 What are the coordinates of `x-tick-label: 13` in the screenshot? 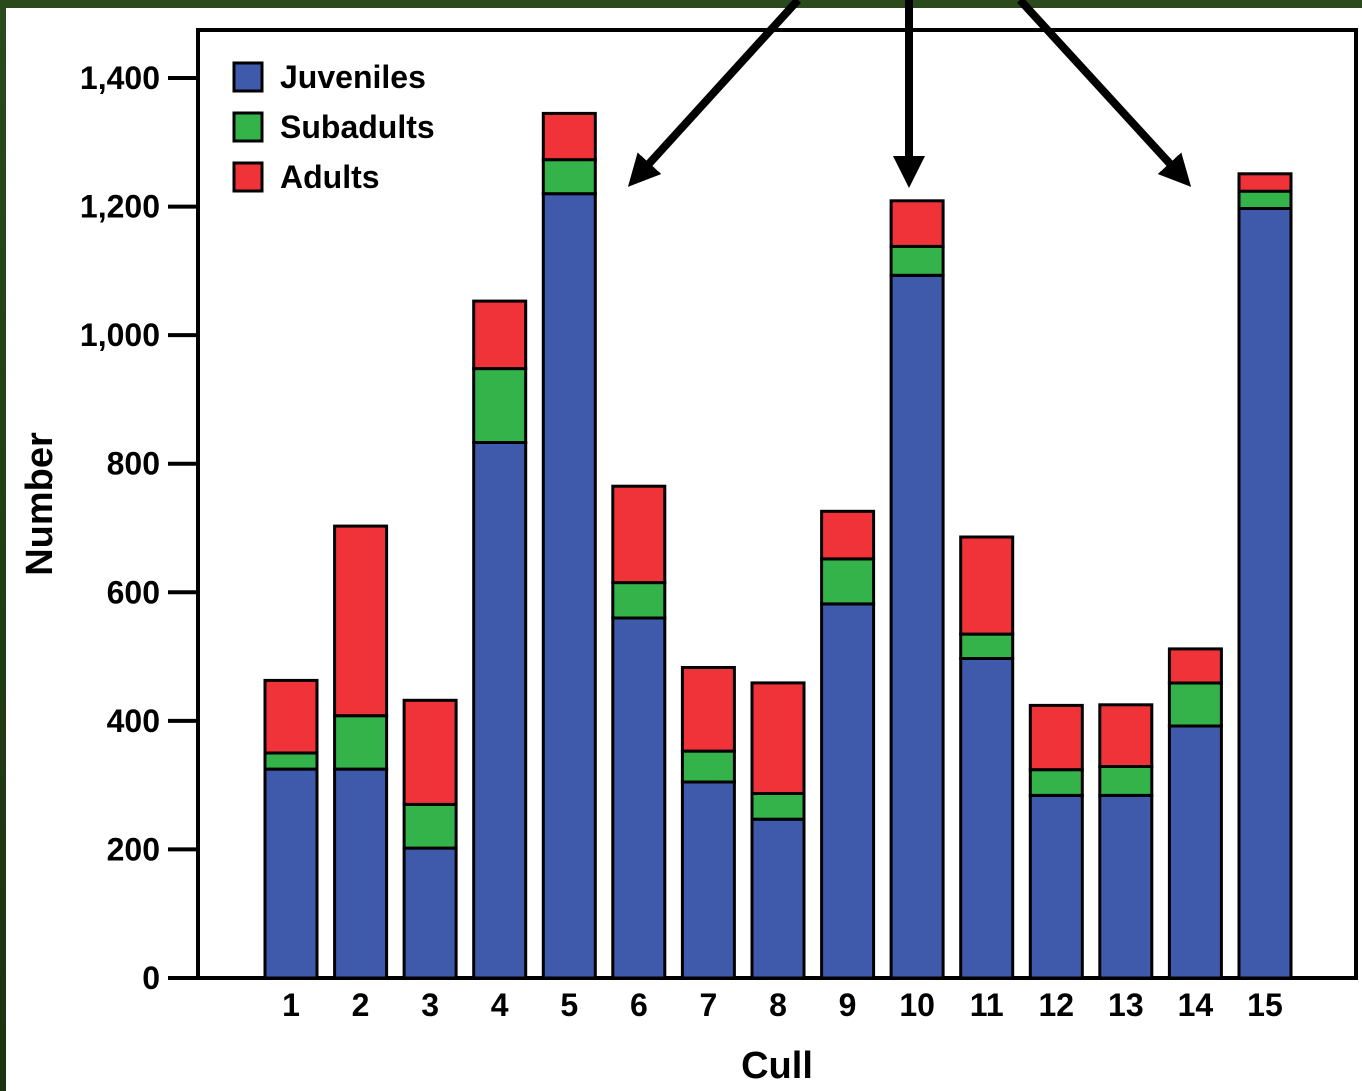 It's located at (1126, 1005).